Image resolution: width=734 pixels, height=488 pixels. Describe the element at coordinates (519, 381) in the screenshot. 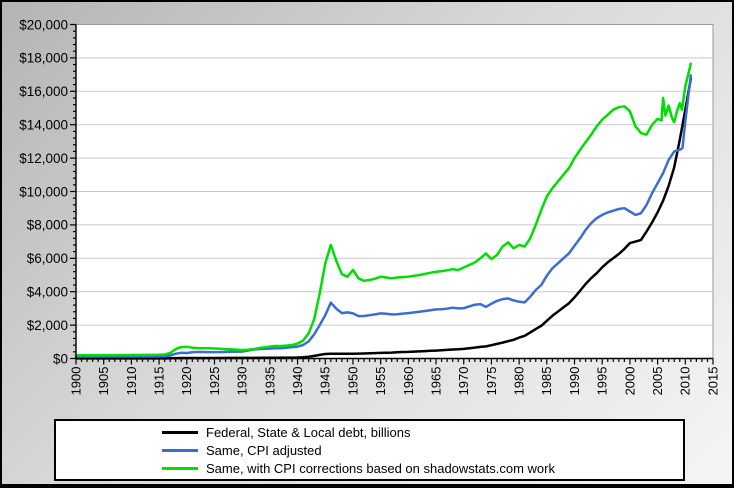

I see `x-axis-label: 1980` at that location.